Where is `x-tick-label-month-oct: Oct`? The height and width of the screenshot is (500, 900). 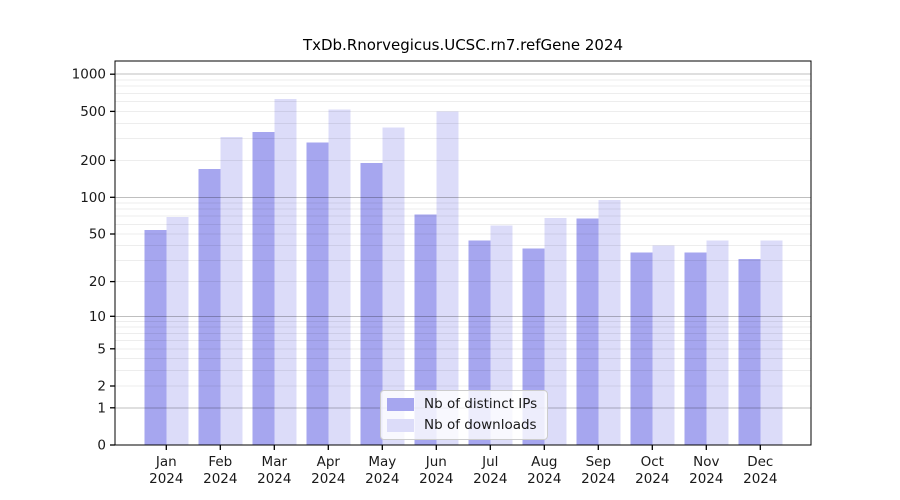 x-tick-label-month-oct: Oct is located at coordinates (652, 462).